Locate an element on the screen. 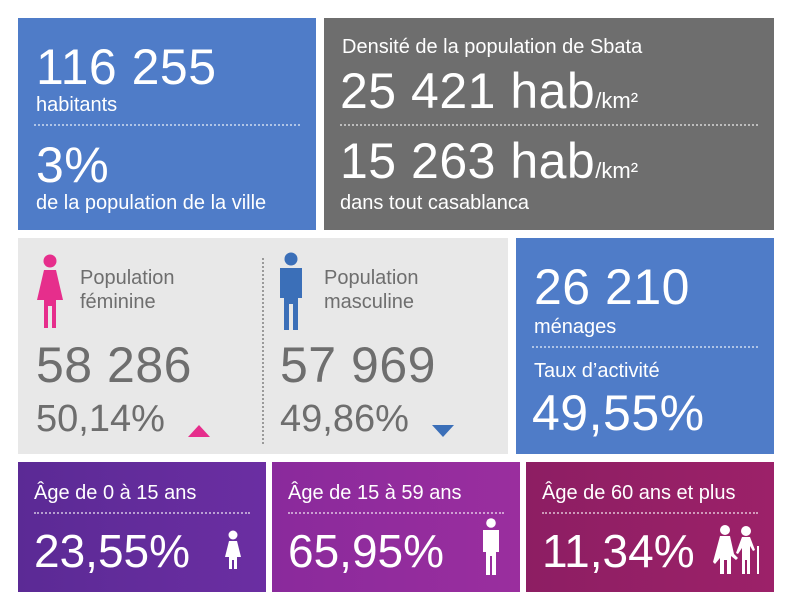  gender-divider is located at coordinates (263, 351).